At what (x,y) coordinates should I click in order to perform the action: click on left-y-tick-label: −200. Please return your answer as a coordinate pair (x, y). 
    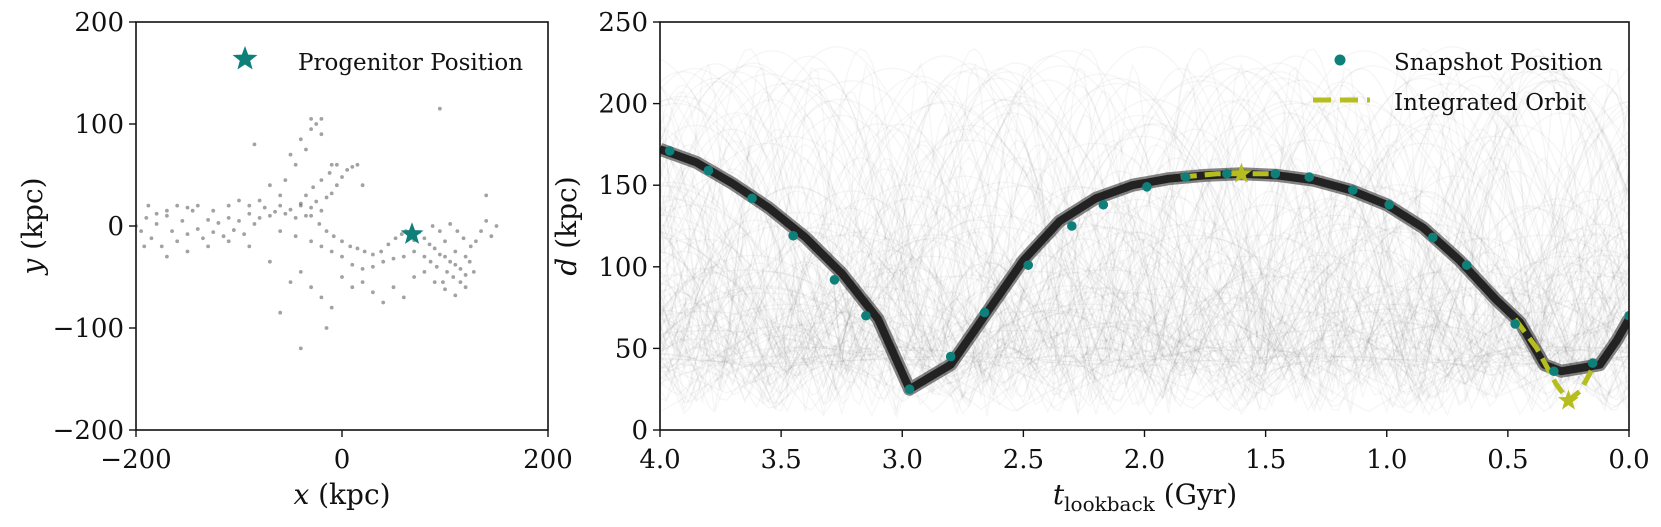
    Looking at the image, I should click on (88, 431).